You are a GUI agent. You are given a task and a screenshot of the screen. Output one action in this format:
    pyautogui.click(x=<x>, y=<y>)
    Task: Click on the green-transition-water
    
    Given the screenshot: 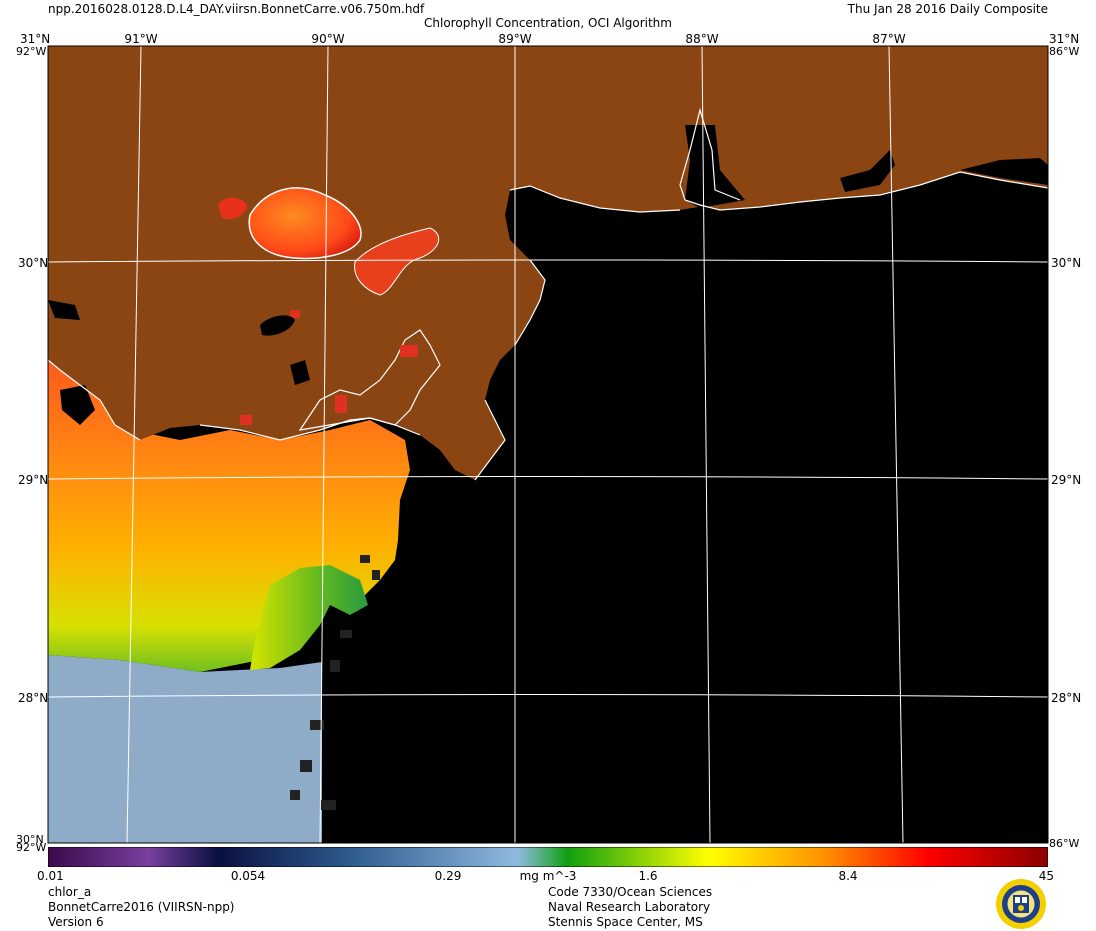 What is the action you would take?
    pyautogui.click(x=309, y=617)
    